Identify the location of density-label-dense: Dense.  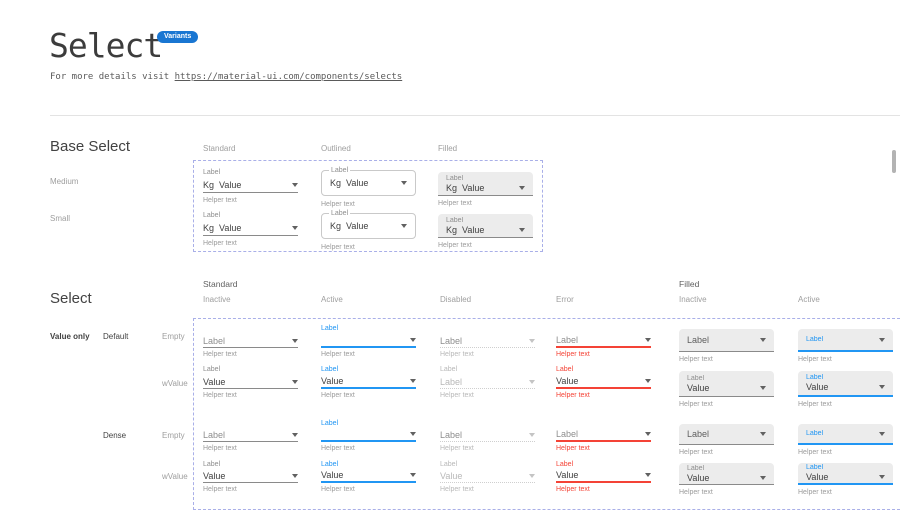
(115, 435).